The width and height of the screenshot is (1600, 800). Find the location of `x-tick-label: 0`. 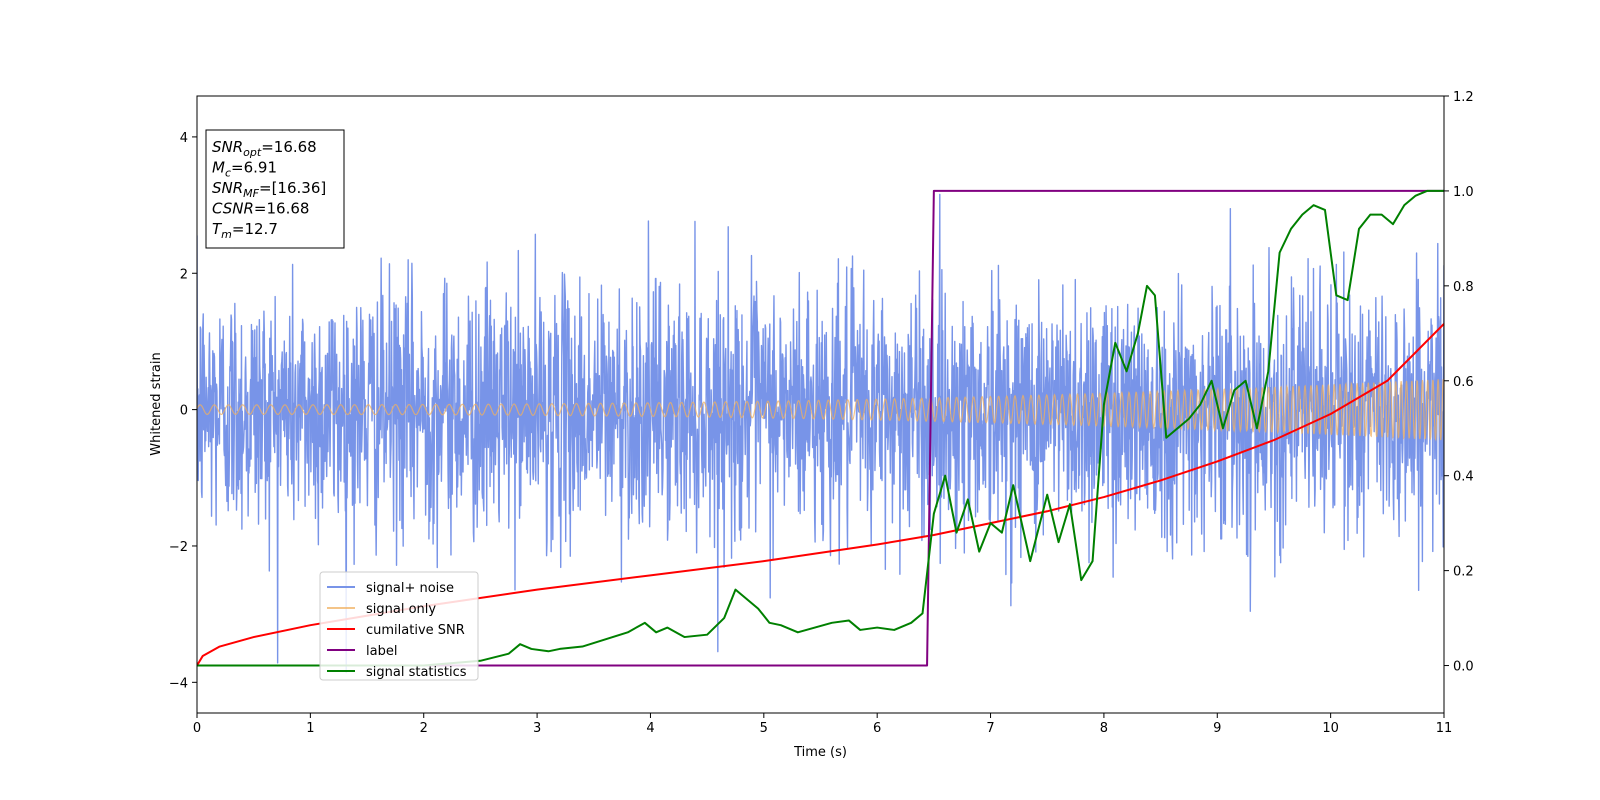

x-tick-label: 0 is located at coordinates (197, 728).